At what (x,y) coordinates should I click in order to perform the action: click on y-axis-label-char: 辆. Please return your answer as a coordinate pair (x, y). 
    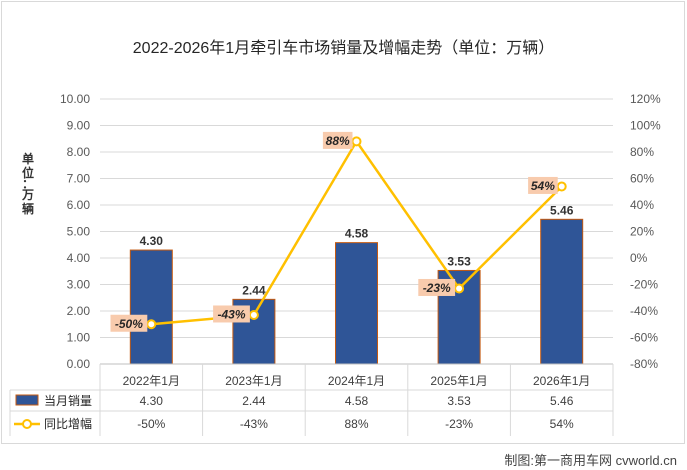
    Looking at the image, I should click on (27, 209).